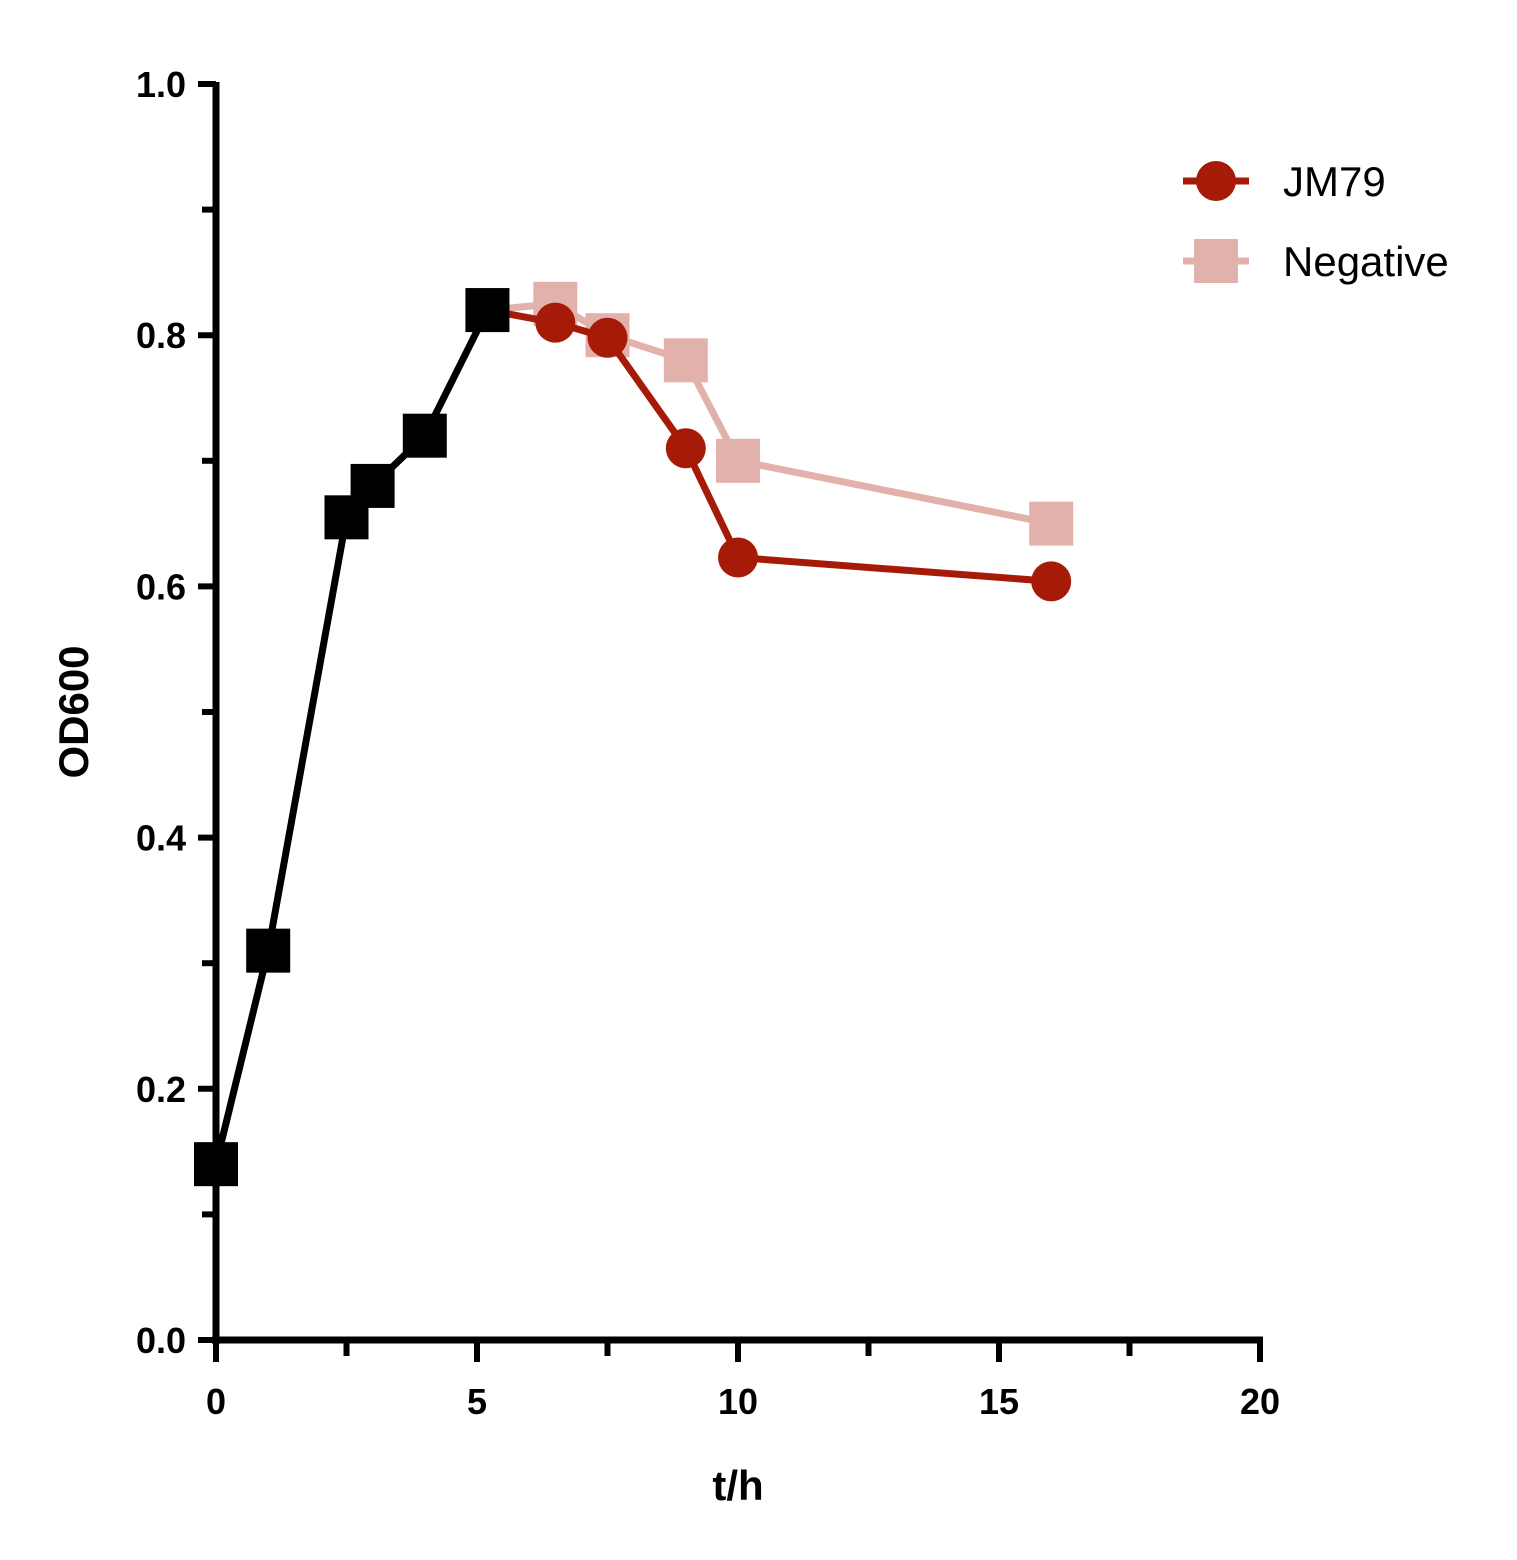 The image size is (1517, 1560). Describe the element at coordinates (738, 1401) in the screenshot. I see `x-tick-label: 10` at that location.